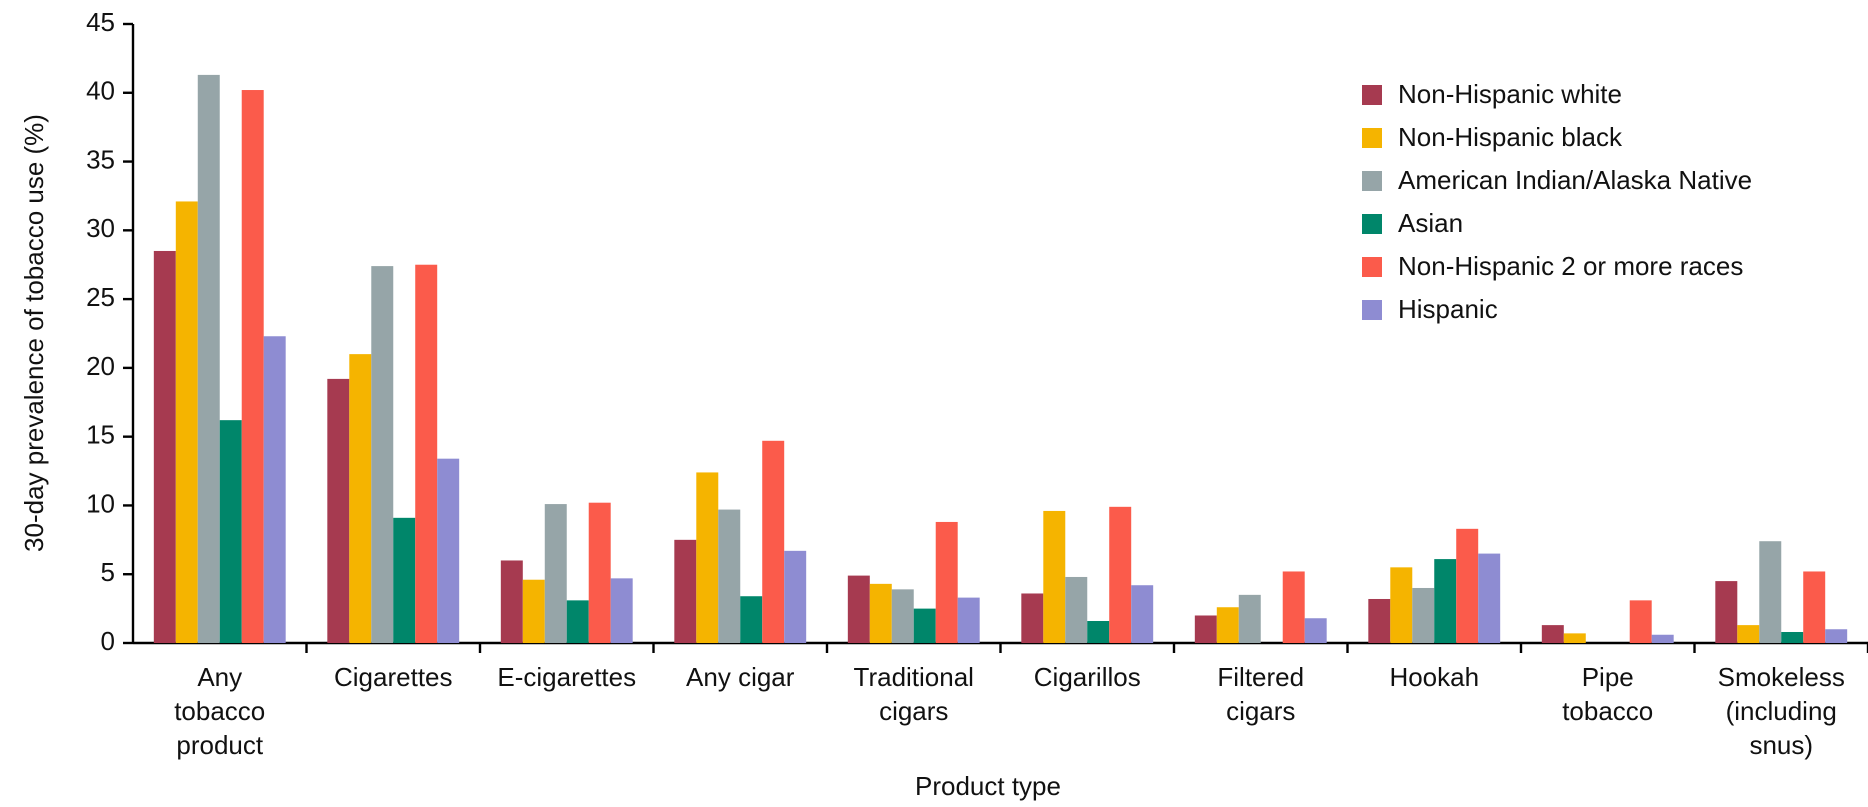 This screenshot has height=807, width=1868. What do you see at coordinates (100, 22) in the screenshot?
I see `y-tick-label: 45` at bounding box center [100, 22].